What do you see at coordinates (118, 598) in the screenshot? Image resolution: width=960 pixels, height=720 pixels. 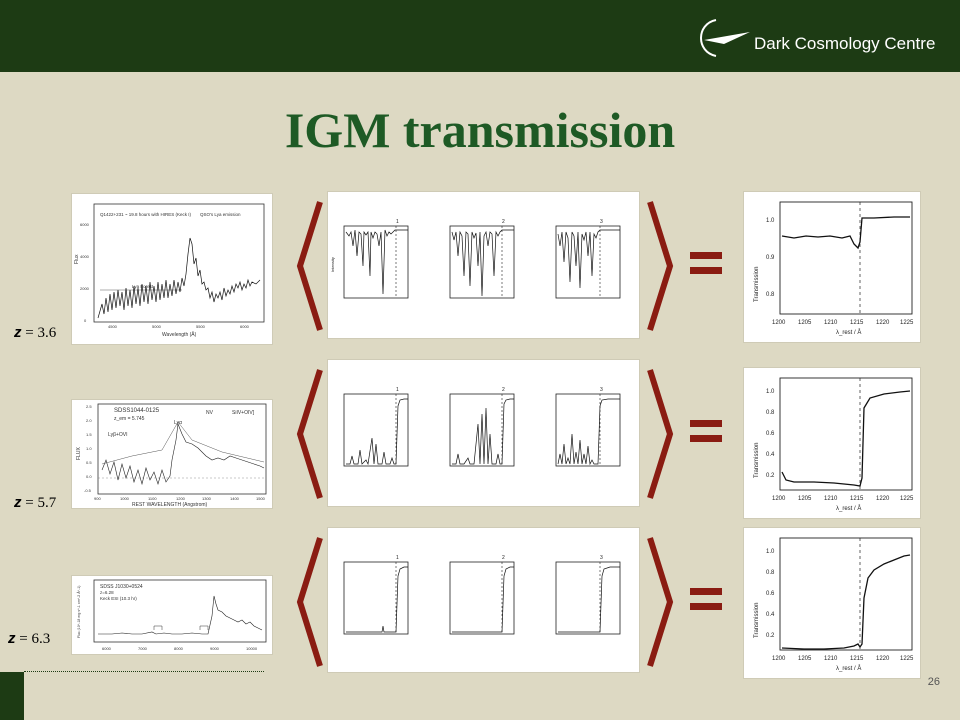 I see `spectrum-instrument: Keck ESI (10.3 hr)` at bounding box center [118, 598].